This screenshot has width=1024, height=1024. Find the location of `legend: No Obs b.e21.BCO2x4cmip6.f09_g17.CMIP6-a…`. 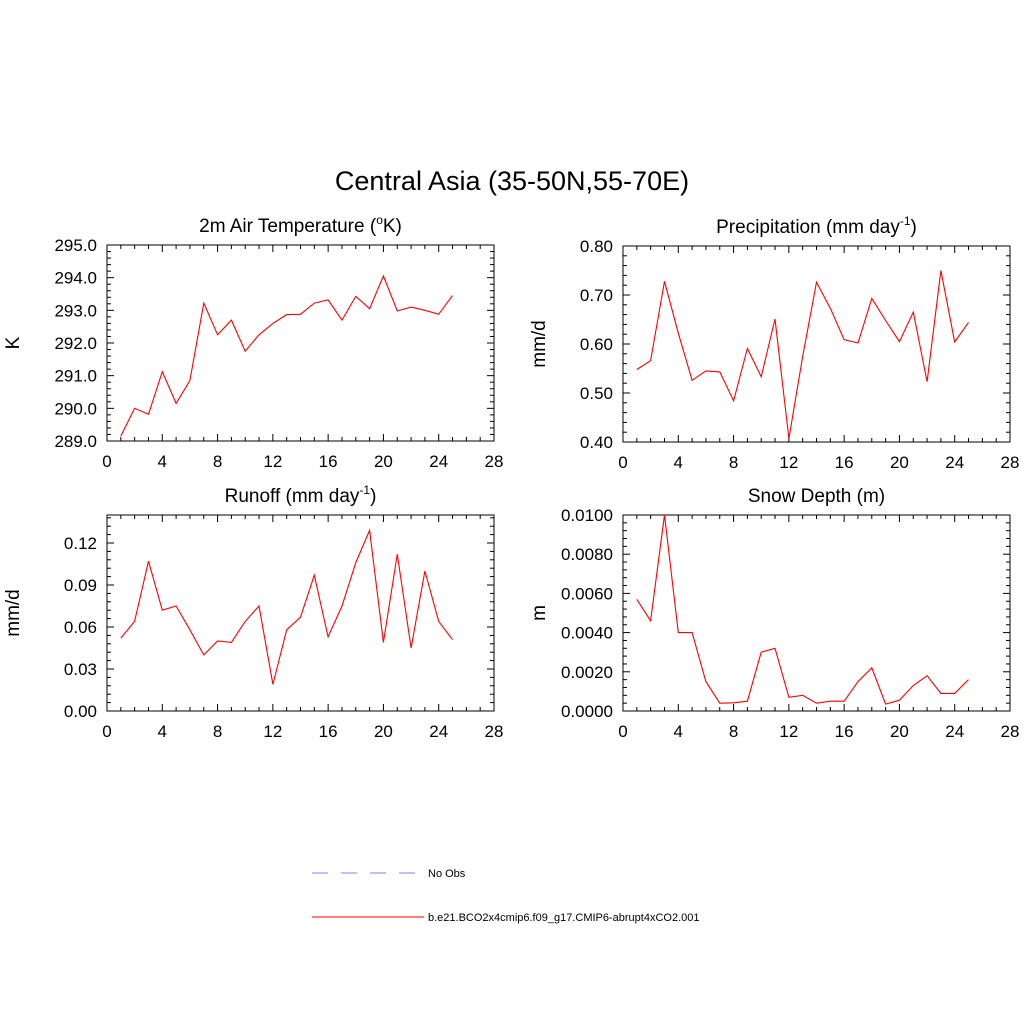

legend: No Obs b.e21.BCO2x4cmip6.f09_g17.CMIP6-a… is located at coordinates (506, 896).